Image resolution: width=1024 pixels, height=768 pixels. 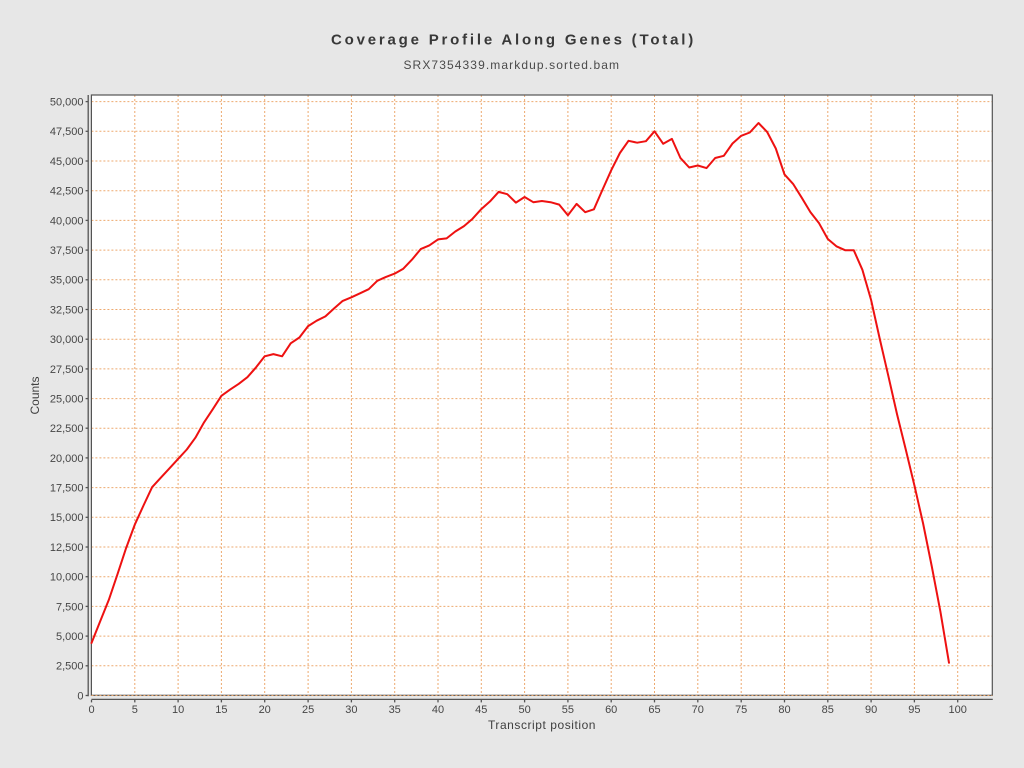 What do you see at coordinates (67, 281) in the screenshot?
I see `svg-text: 35,000` at bounding box center [67, 281].